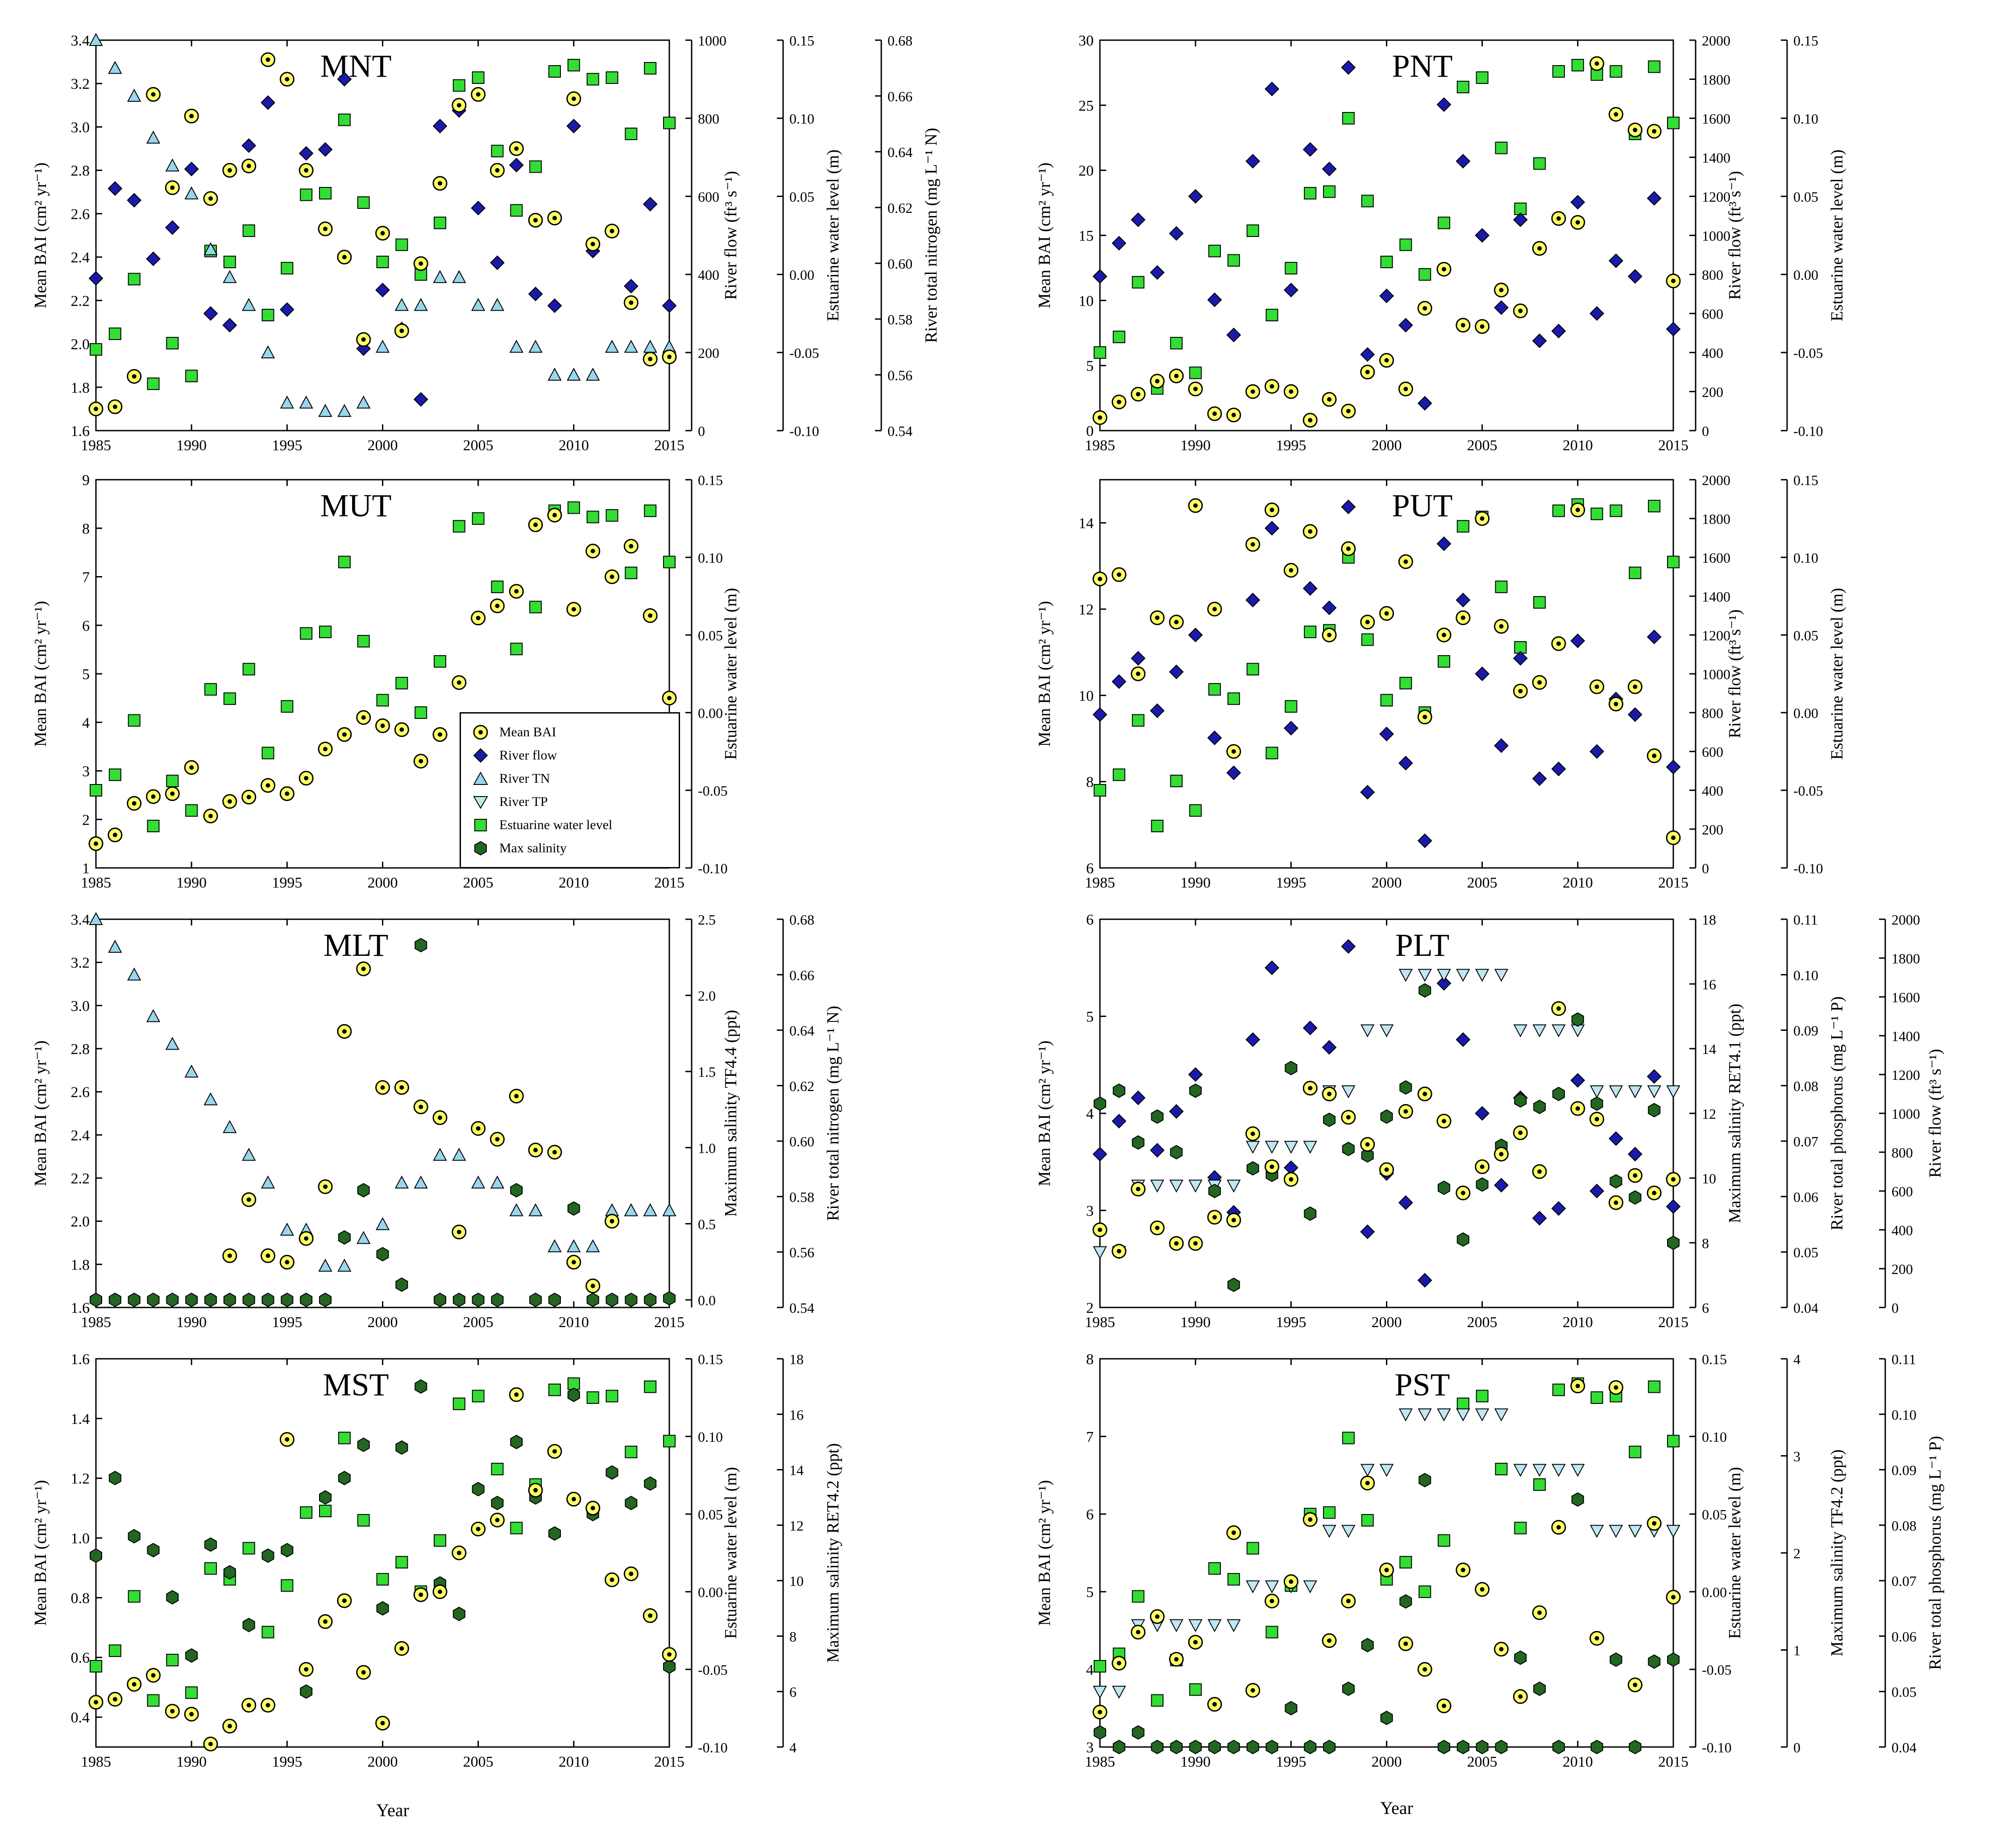 This screenshot has width=2016, height=1826. Describe the element at coordinates (1805, 1308) in the screenshot. I see `right-axis-tick-label: 0.04` at that location.